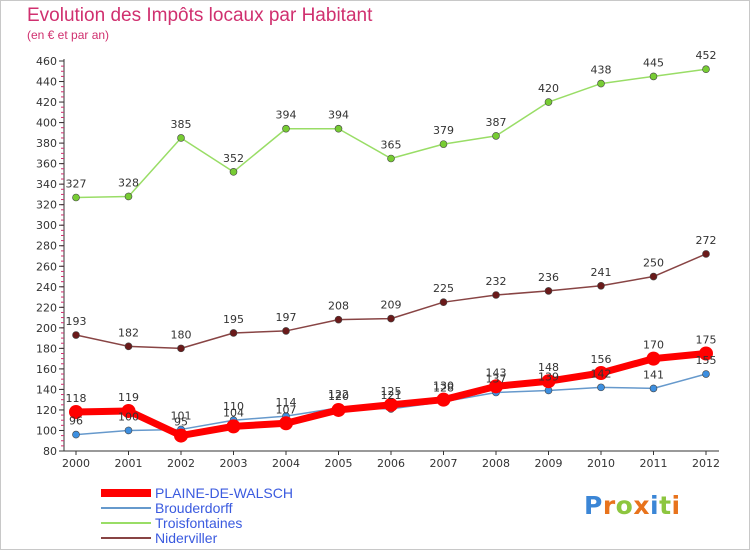 This screenshot has height=550, width=750. Describe the element at coordinates (181, 463) in the screenshot. I see `x-tick-label: 2002` at that location.